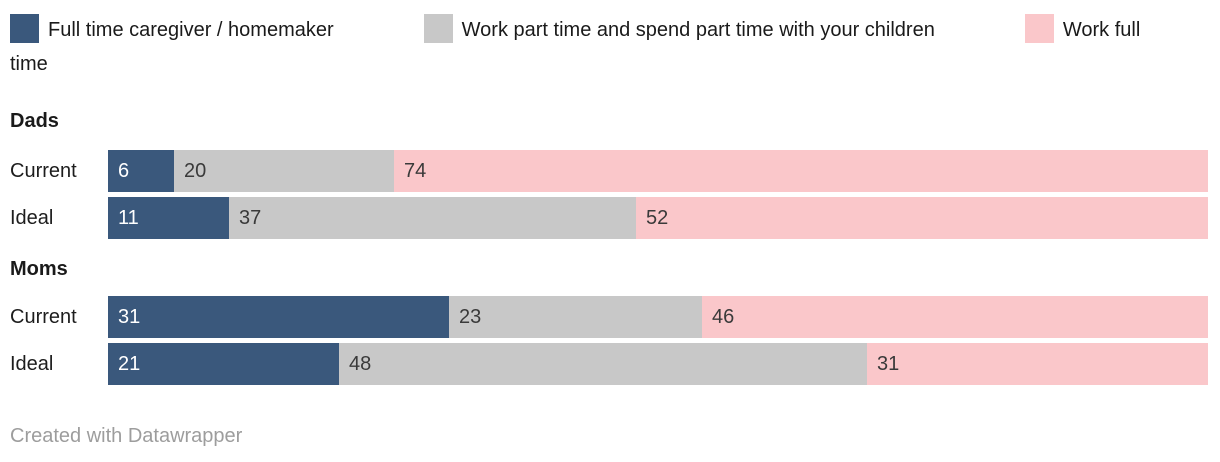 Image resolution: width=1220 pixels, height=462 pixels. Describe the element at coordinates (723, 317) in the screenshot. I see `bar-value-label: 46` at that location.